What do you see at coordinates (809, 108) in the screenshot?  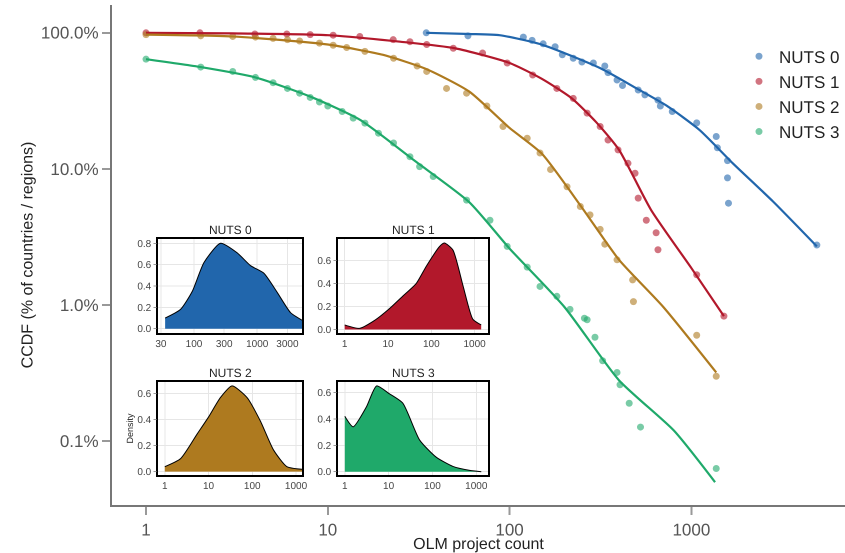 I see `legend-label: NUTS 2` at bounding box center [809, 108].